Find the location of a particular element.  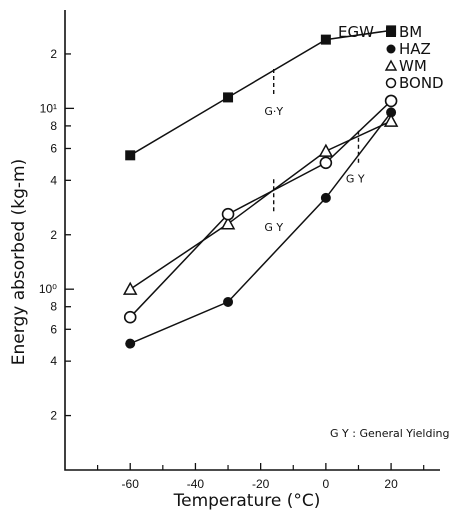

y-ticks: 2 4 6 8 10⁰ 2 4 6 8 10¹ 2 is located at coordinates (56, 235).